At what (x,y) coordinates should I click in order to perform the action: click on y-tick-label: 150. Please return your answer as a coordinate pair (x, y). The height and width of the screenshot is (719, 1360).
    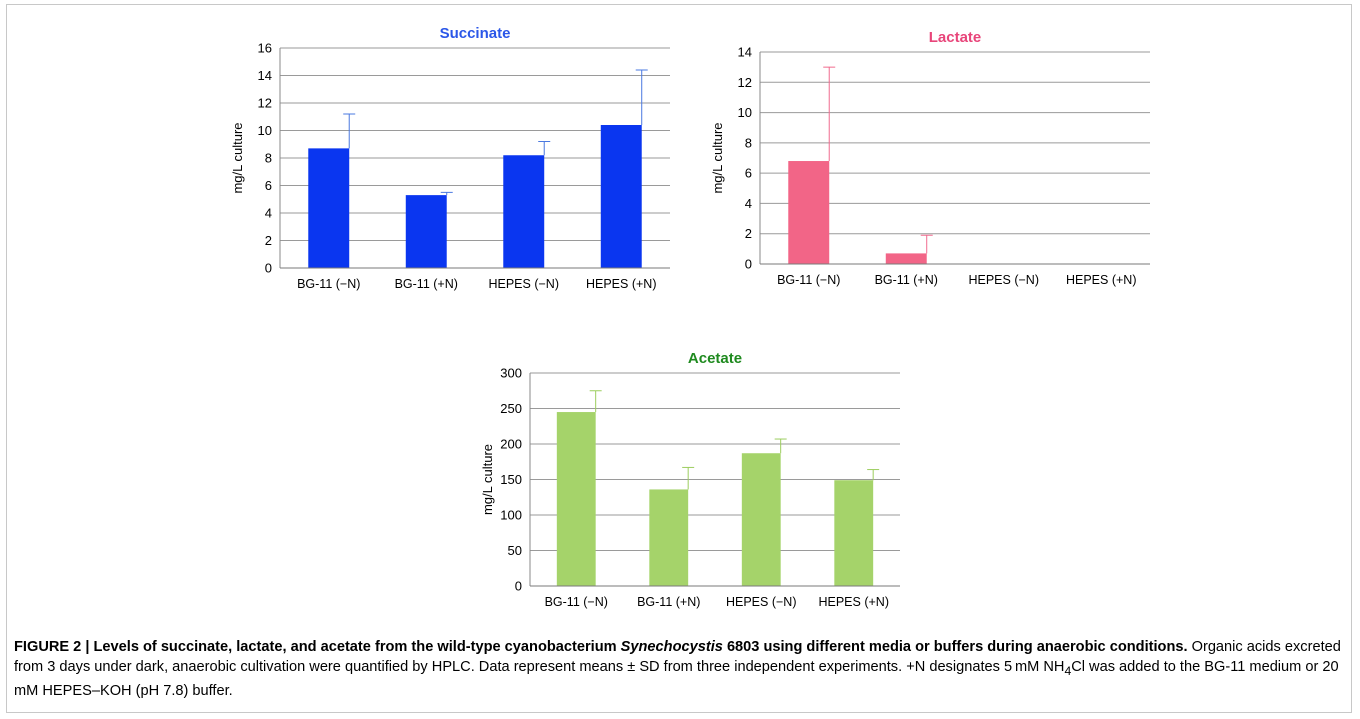
    Looking at the image, I should click on (511, 479).